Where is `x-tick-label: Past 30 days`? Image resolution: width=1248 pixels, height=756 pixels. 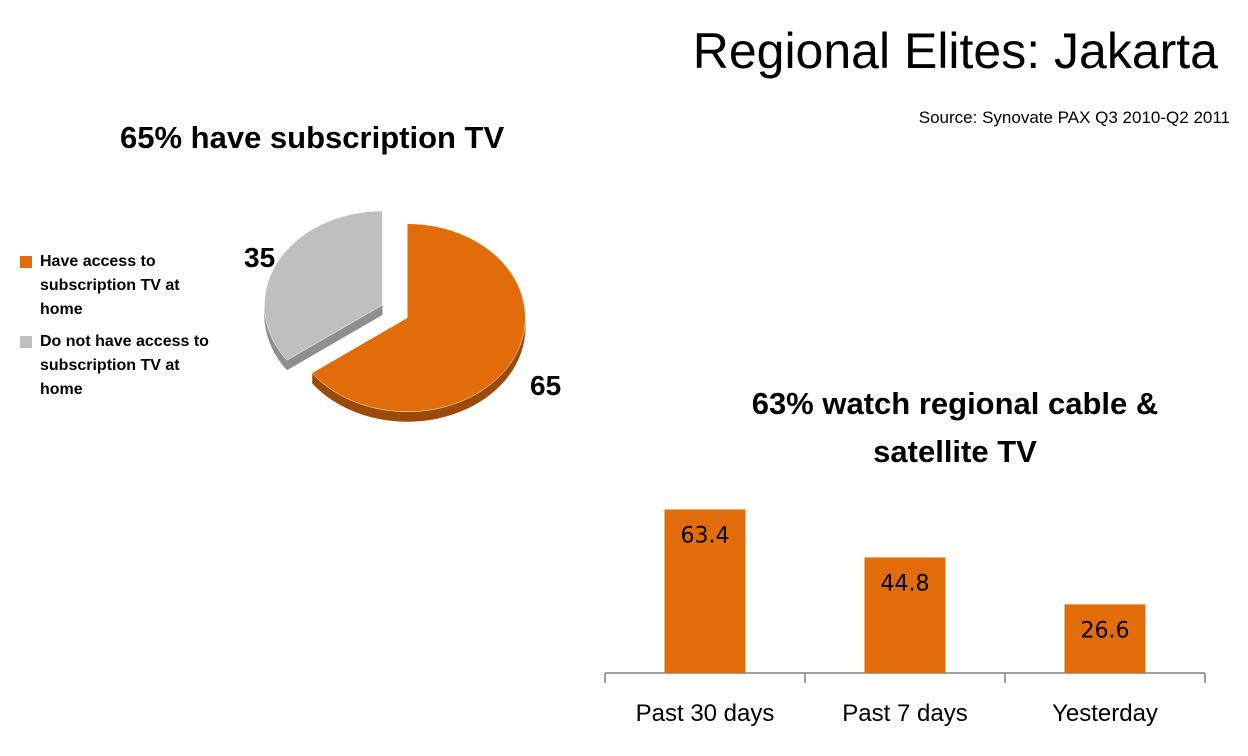
x-tick-label: Past 30 days is located at coordinates (705, 713).